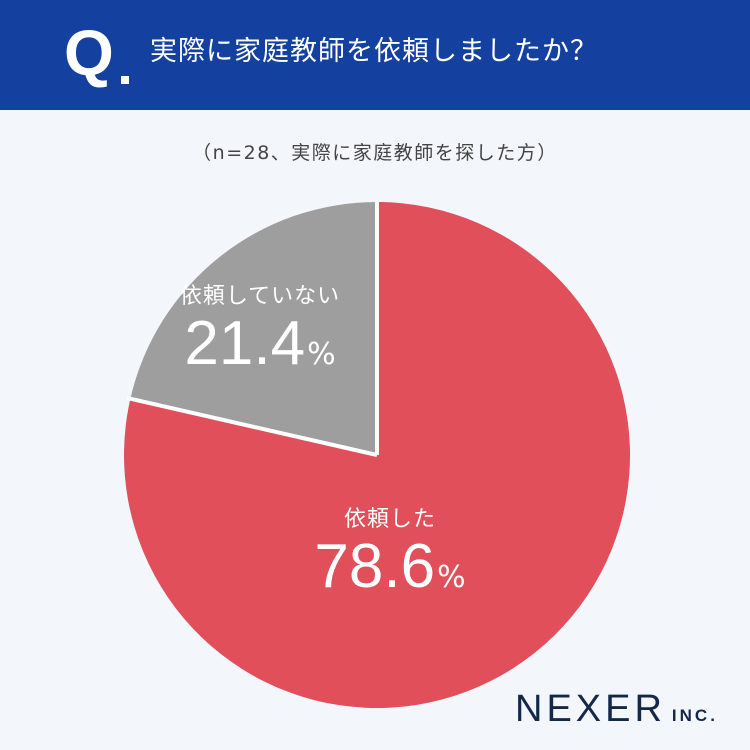 The image size is (750, 750). What do you see at coordinates (252, 426) in the screenshot?
I see `slice-divider` at bounding box center [252, 426].